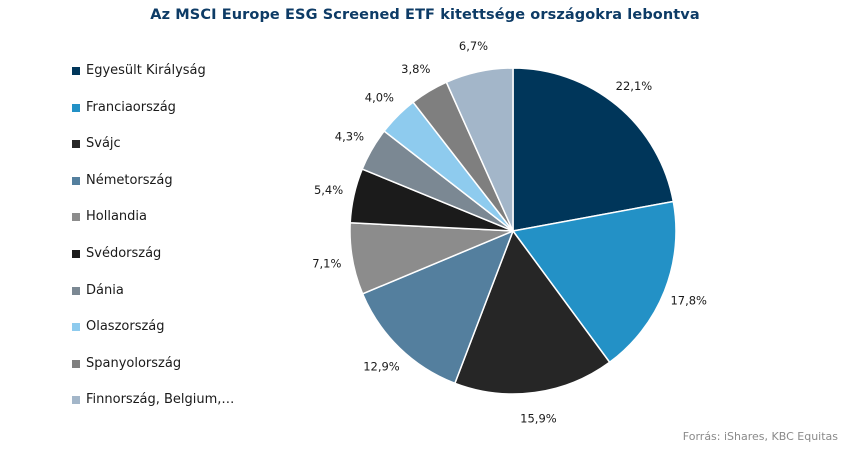  What do you see at coordinates (634, 86) in the screenshot?
I see `pie-data-label: 22,1%` at bounding box center [634, 86].